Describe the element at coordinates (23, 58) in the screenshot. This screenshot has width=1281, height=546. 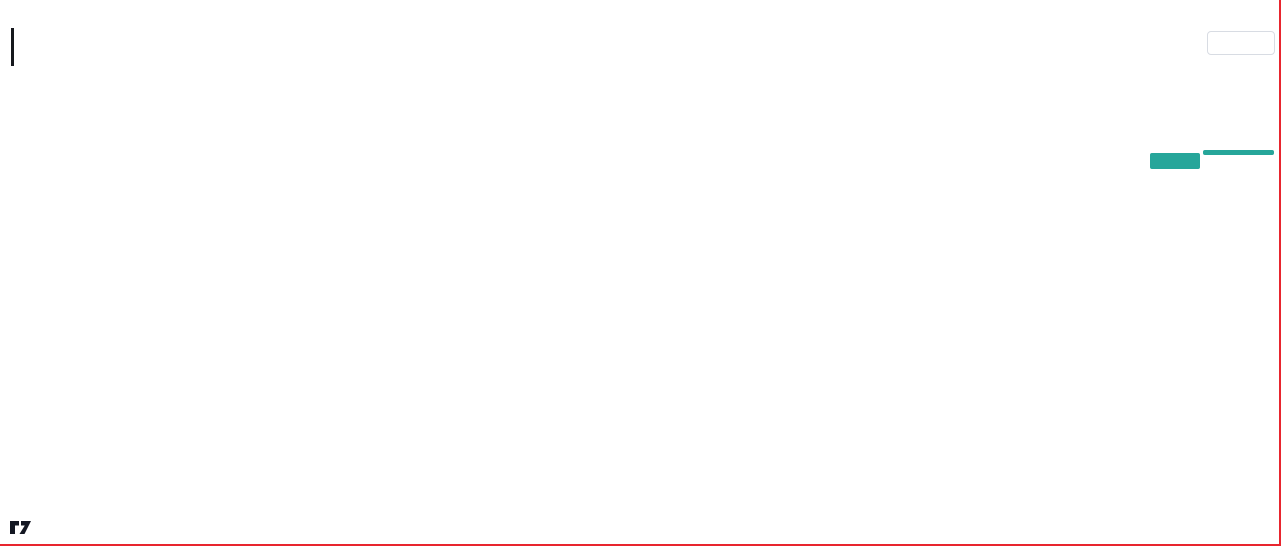
I see `hull-indicator-row` at that location.